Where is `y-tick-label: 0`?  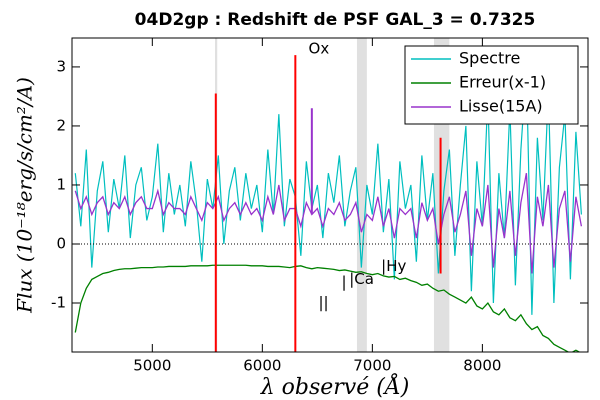 y-tick-label: 0 is located at coordinates (61, 243).